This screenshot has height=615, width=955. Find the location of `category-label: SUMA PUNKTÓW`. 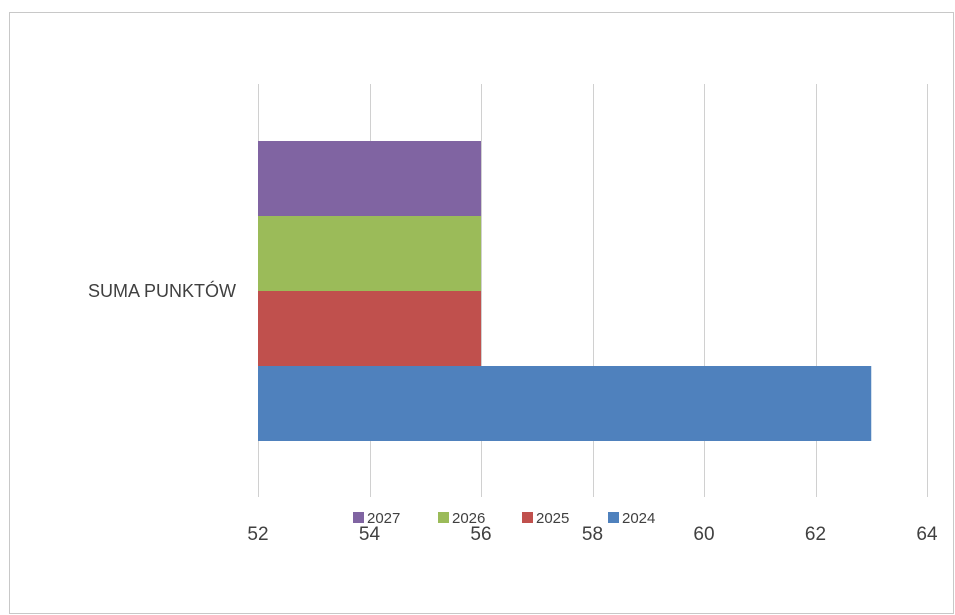

category-label: SUMA PUNKTÓW is located at coordinates (162, 290).